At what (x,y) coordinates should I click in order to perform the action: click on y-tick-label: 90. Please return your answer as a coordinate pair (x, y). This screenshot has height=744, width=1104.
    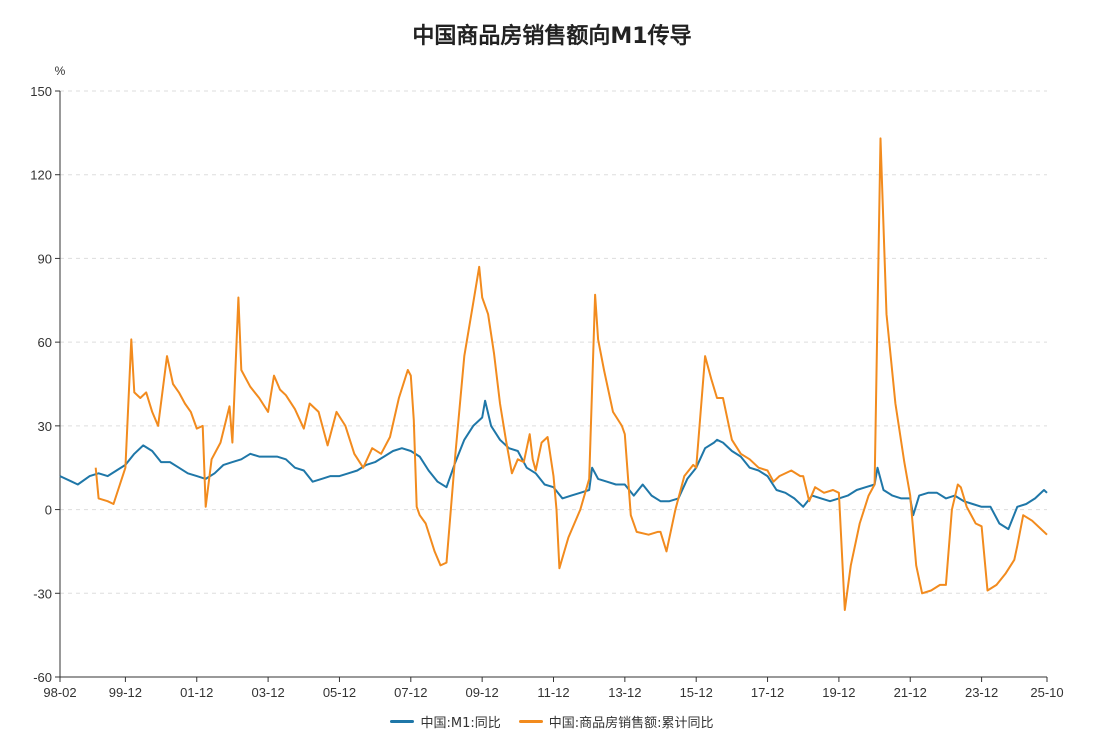
    Looking at the image, I should click on (45, 258).